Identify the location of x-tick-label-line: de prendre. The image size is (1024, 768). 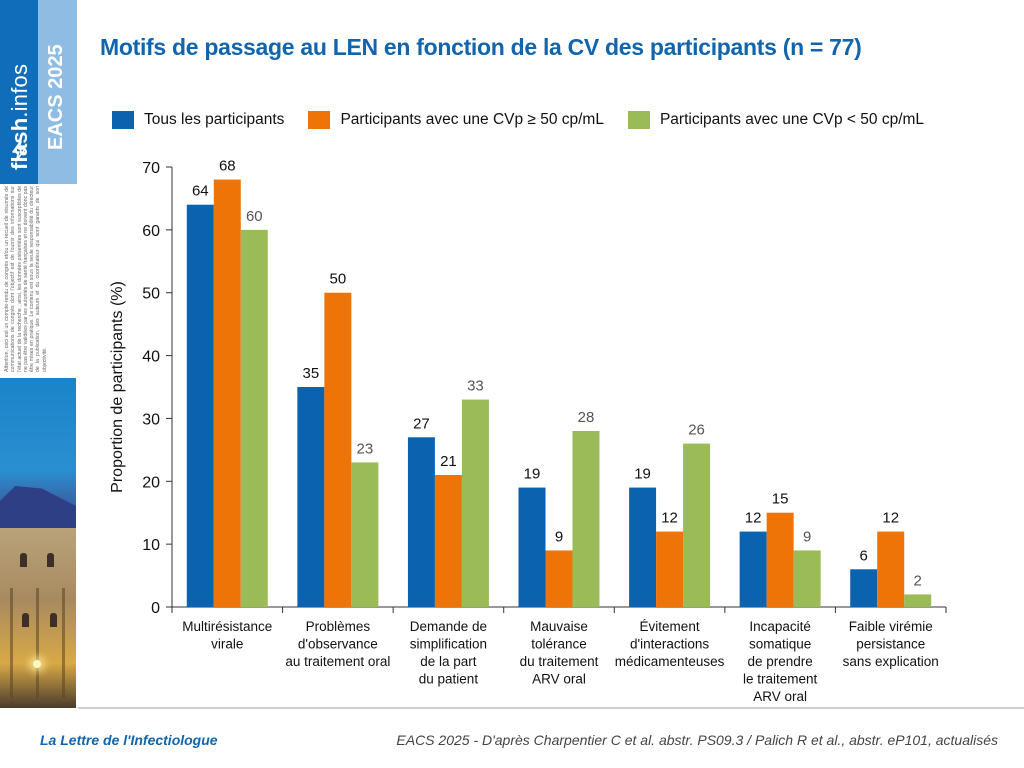
(779, 661).